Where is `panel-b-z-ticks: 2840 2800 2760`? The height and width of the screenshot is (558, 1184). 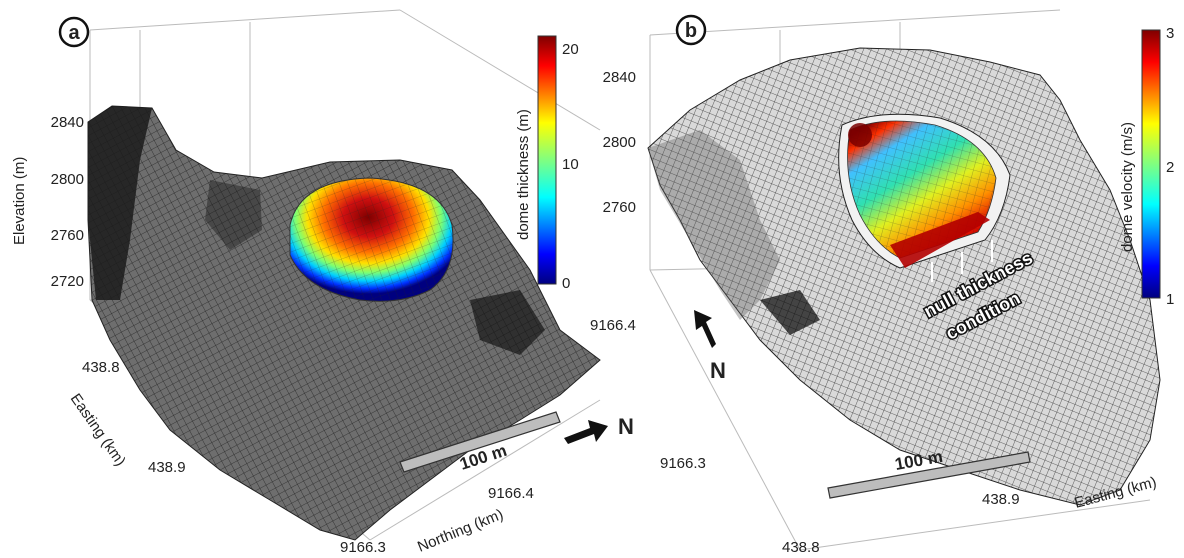 panel-b-z-ticks: 2840 2800 2760 is located at coordinates (619, 142).